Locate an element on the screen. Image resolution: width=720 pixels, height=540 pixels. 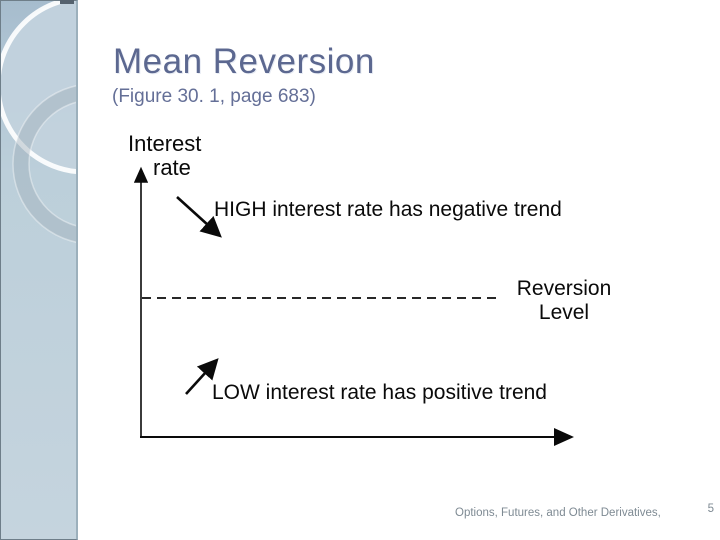
reversion-level-label: Reversion Level is located at coordinates (564, 301).